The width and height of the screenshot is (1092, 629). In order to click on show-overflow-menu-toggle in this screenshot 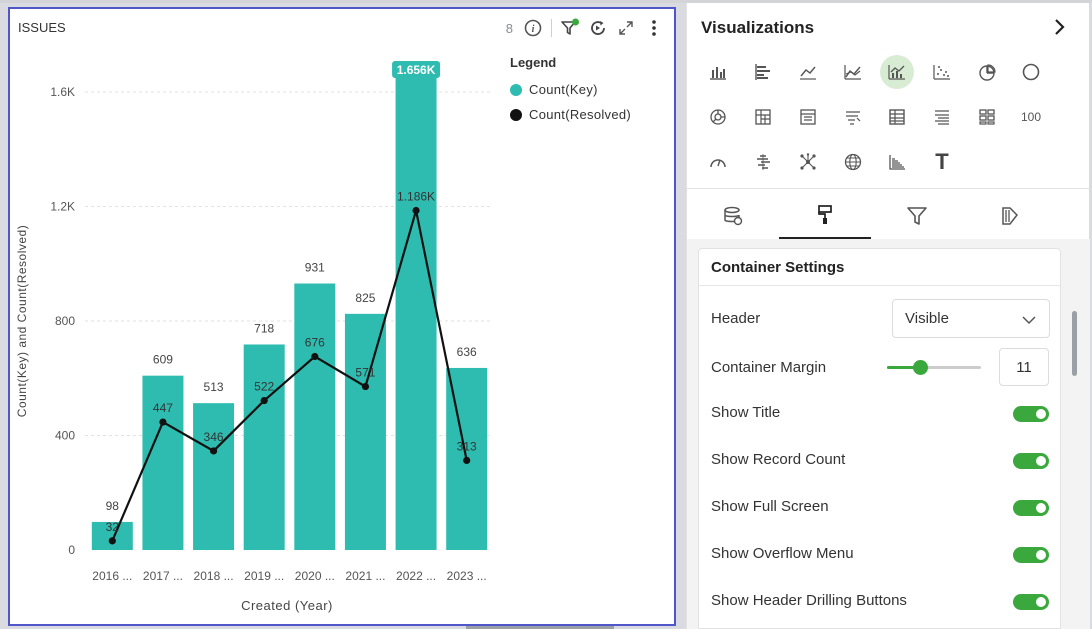, I will do `click(1031, 555)`.